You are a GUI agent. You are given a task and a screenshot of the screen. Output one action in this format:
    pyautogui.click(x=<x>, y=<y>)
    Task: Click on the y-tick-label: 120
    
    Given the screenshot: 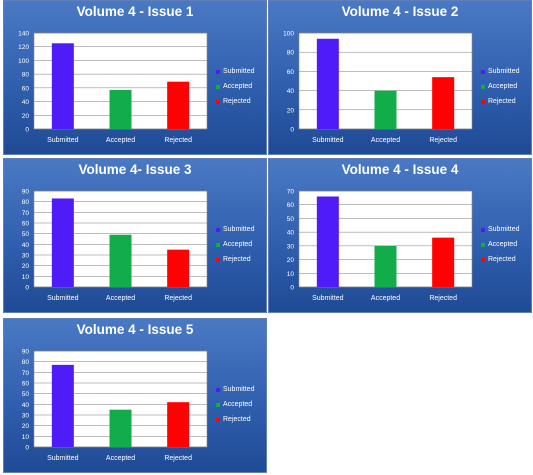 What is the action you would take?
    pyautogui.click(x=23, y=47)
    